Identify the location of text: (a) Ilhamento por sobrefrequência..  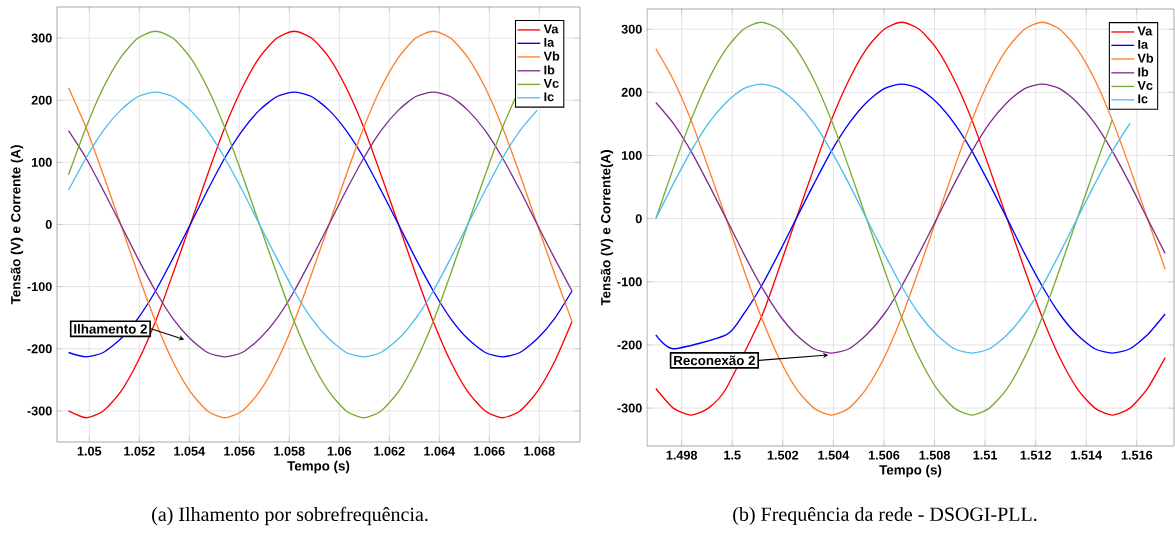
(290, 516).